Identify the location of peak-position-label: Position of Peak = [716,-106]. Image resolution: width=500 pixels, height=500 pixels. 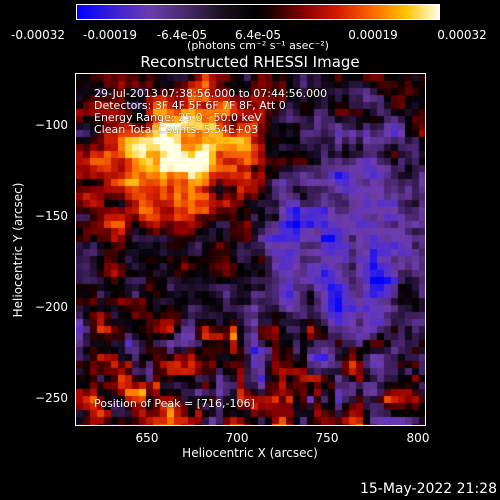
(174, 403).